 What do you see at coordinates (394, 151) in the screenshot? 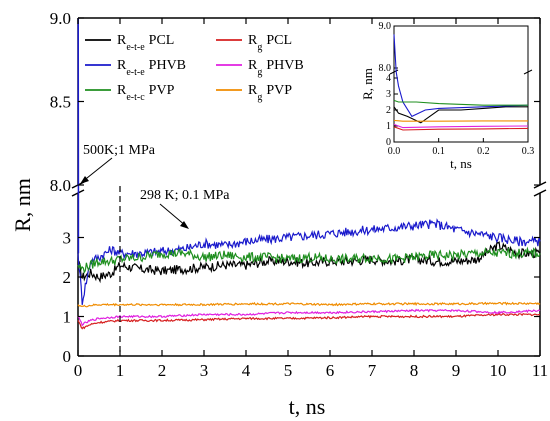
I see `inset-x-tick-label: 0.0` at bounding box center [394, 151].